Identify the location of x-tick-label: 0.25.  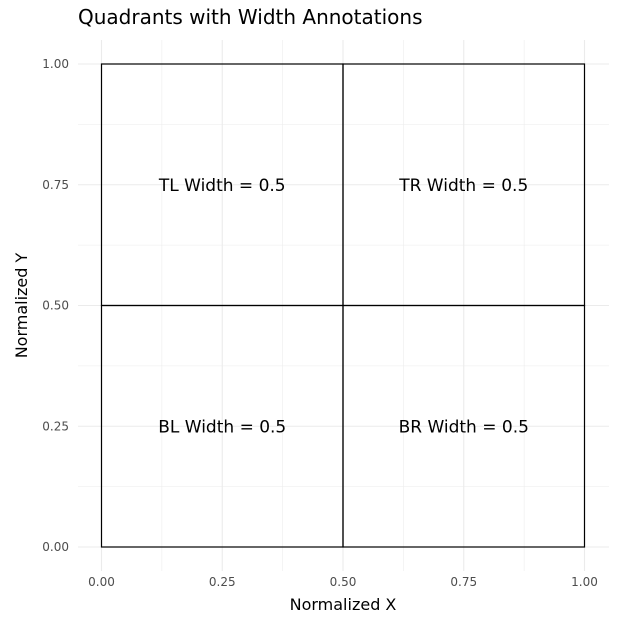
(222, 582).